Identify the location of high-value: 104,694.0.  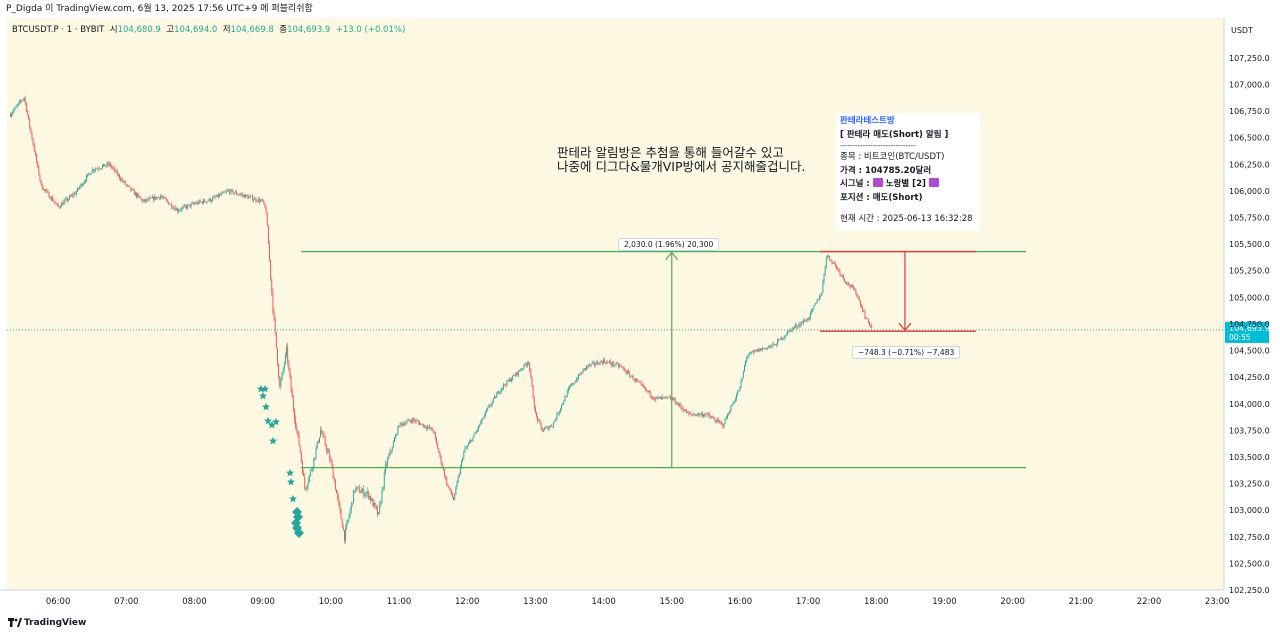
(196, 30).